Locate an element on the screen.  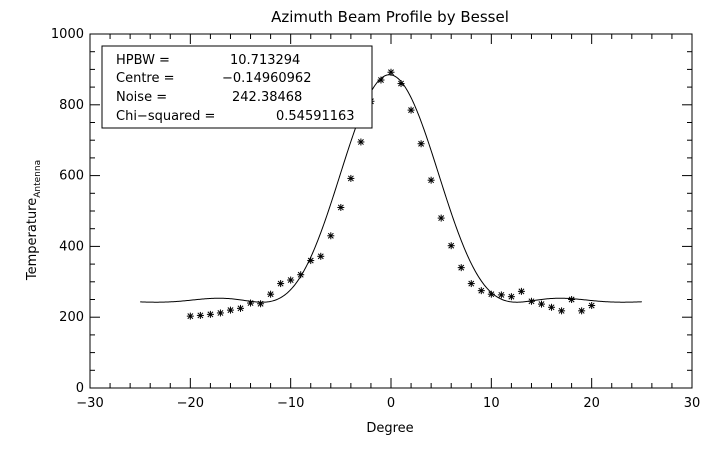
x-axis-tick-labels: −30 −20 −10 0 10 20 30 is located at coordinates (388, 403).